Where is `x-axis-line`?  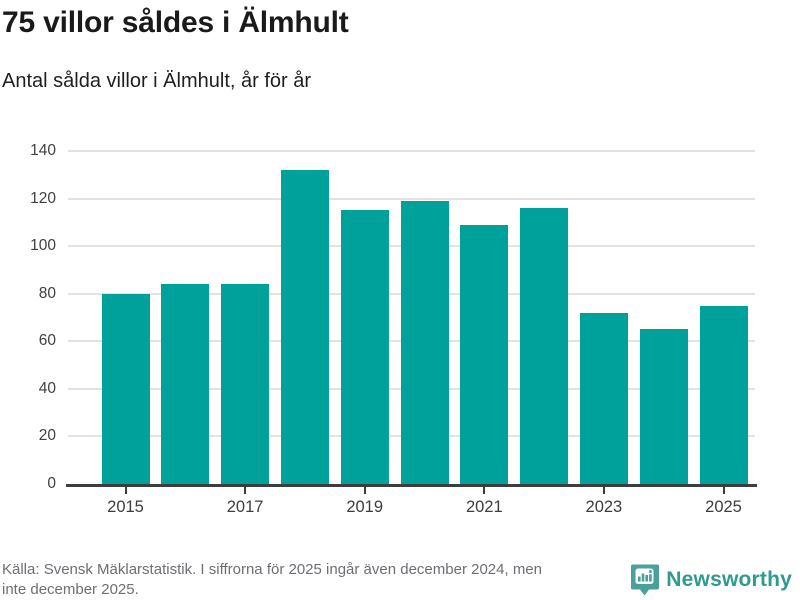 x-axis-line is located at coordinates (411, 485).